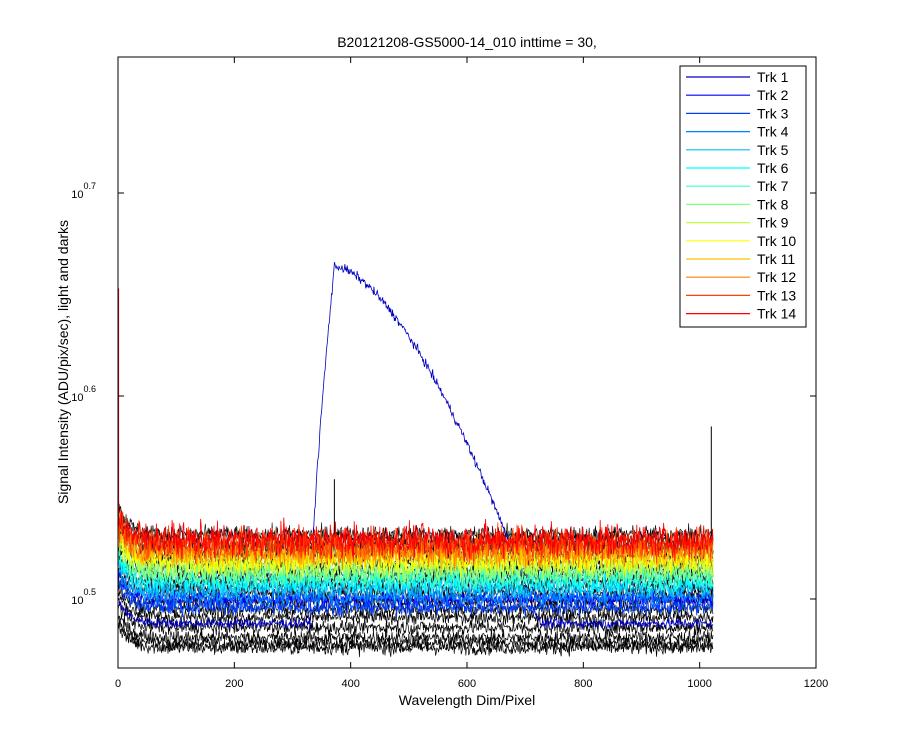 The width and height of the screenshot is (900, 750). I want to click on x-tick-label: 400, so click(350, 684).